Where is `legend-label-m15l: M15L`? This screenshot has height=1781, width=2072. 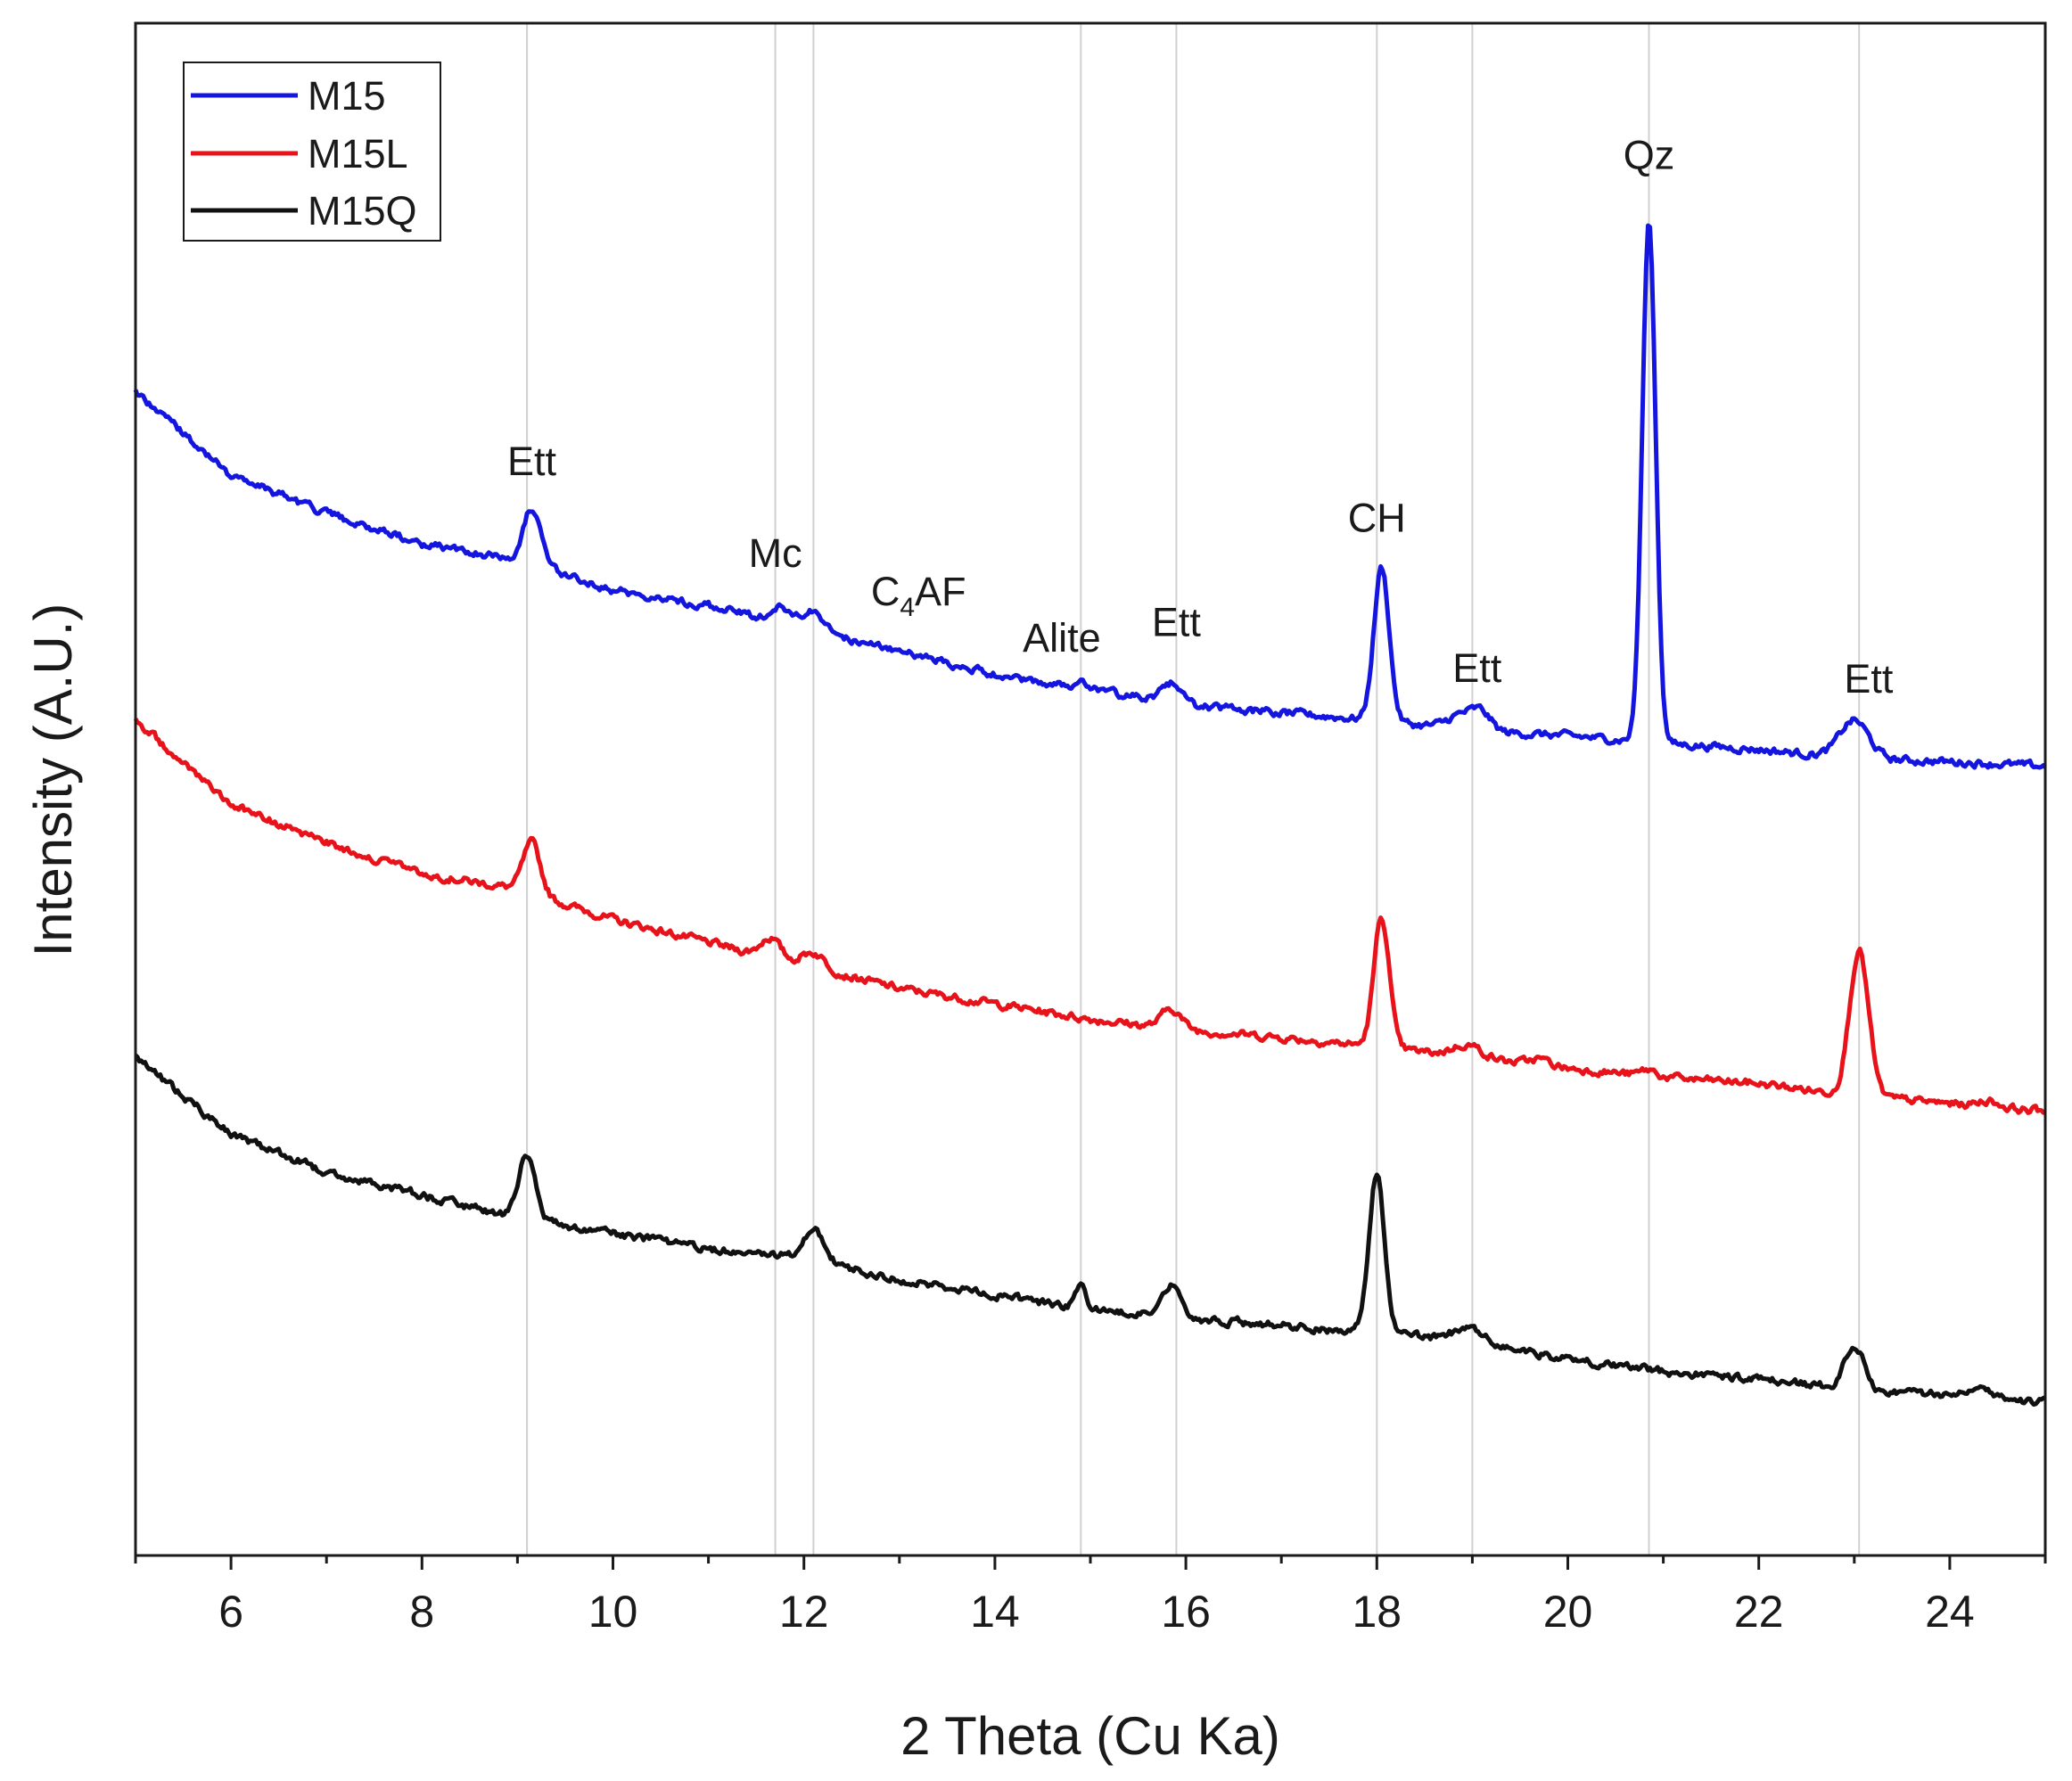
legend-label-m15l: M15L is located at coordinates (358, 153).